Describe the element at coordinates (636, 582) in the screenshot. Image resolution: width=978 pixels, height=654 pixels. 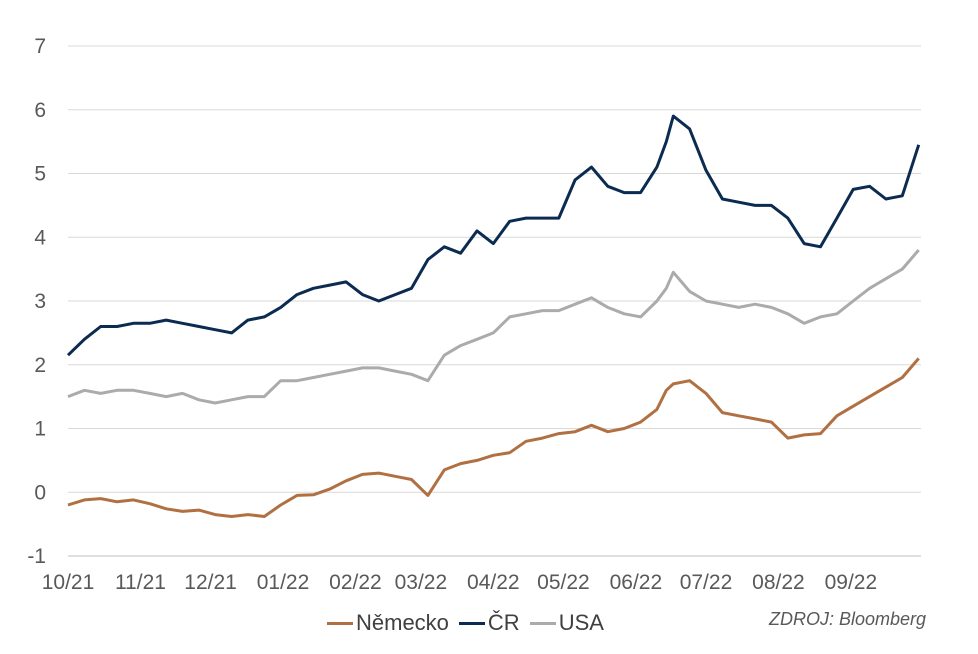
I see `x-tick-label: 06/22` at that location.